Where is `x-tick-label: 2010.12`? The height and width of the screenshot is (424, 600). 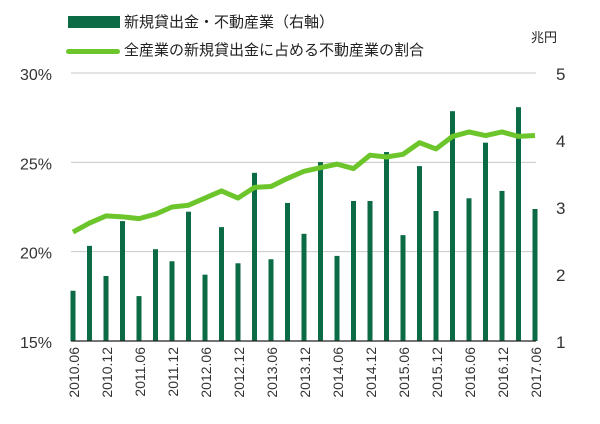 x-tick-label: 2010.12 is located at coordinates (107, 372).